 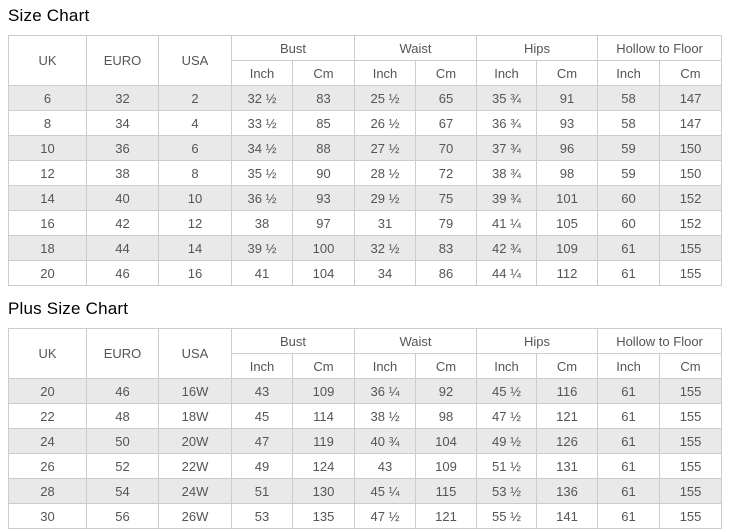 What do you see at coordinates (567, 98) in the screenshot?
I see `data-cell: 91` at bounding box center [567, 98].